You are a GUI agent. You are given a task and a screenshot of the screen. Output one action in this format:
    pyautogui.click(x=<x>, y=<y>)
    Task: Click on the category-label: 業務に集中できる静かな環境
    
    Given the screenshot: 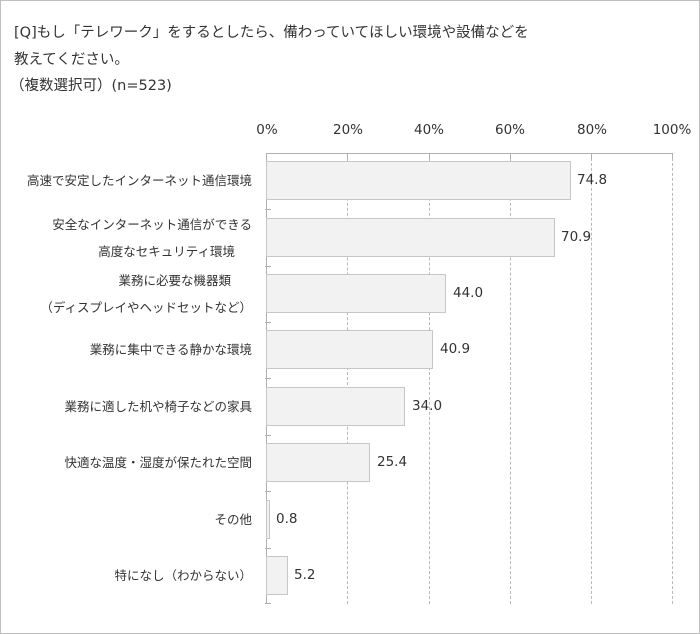 What is the action you would take?
    pyautogui.click(x=171, y=349)
    